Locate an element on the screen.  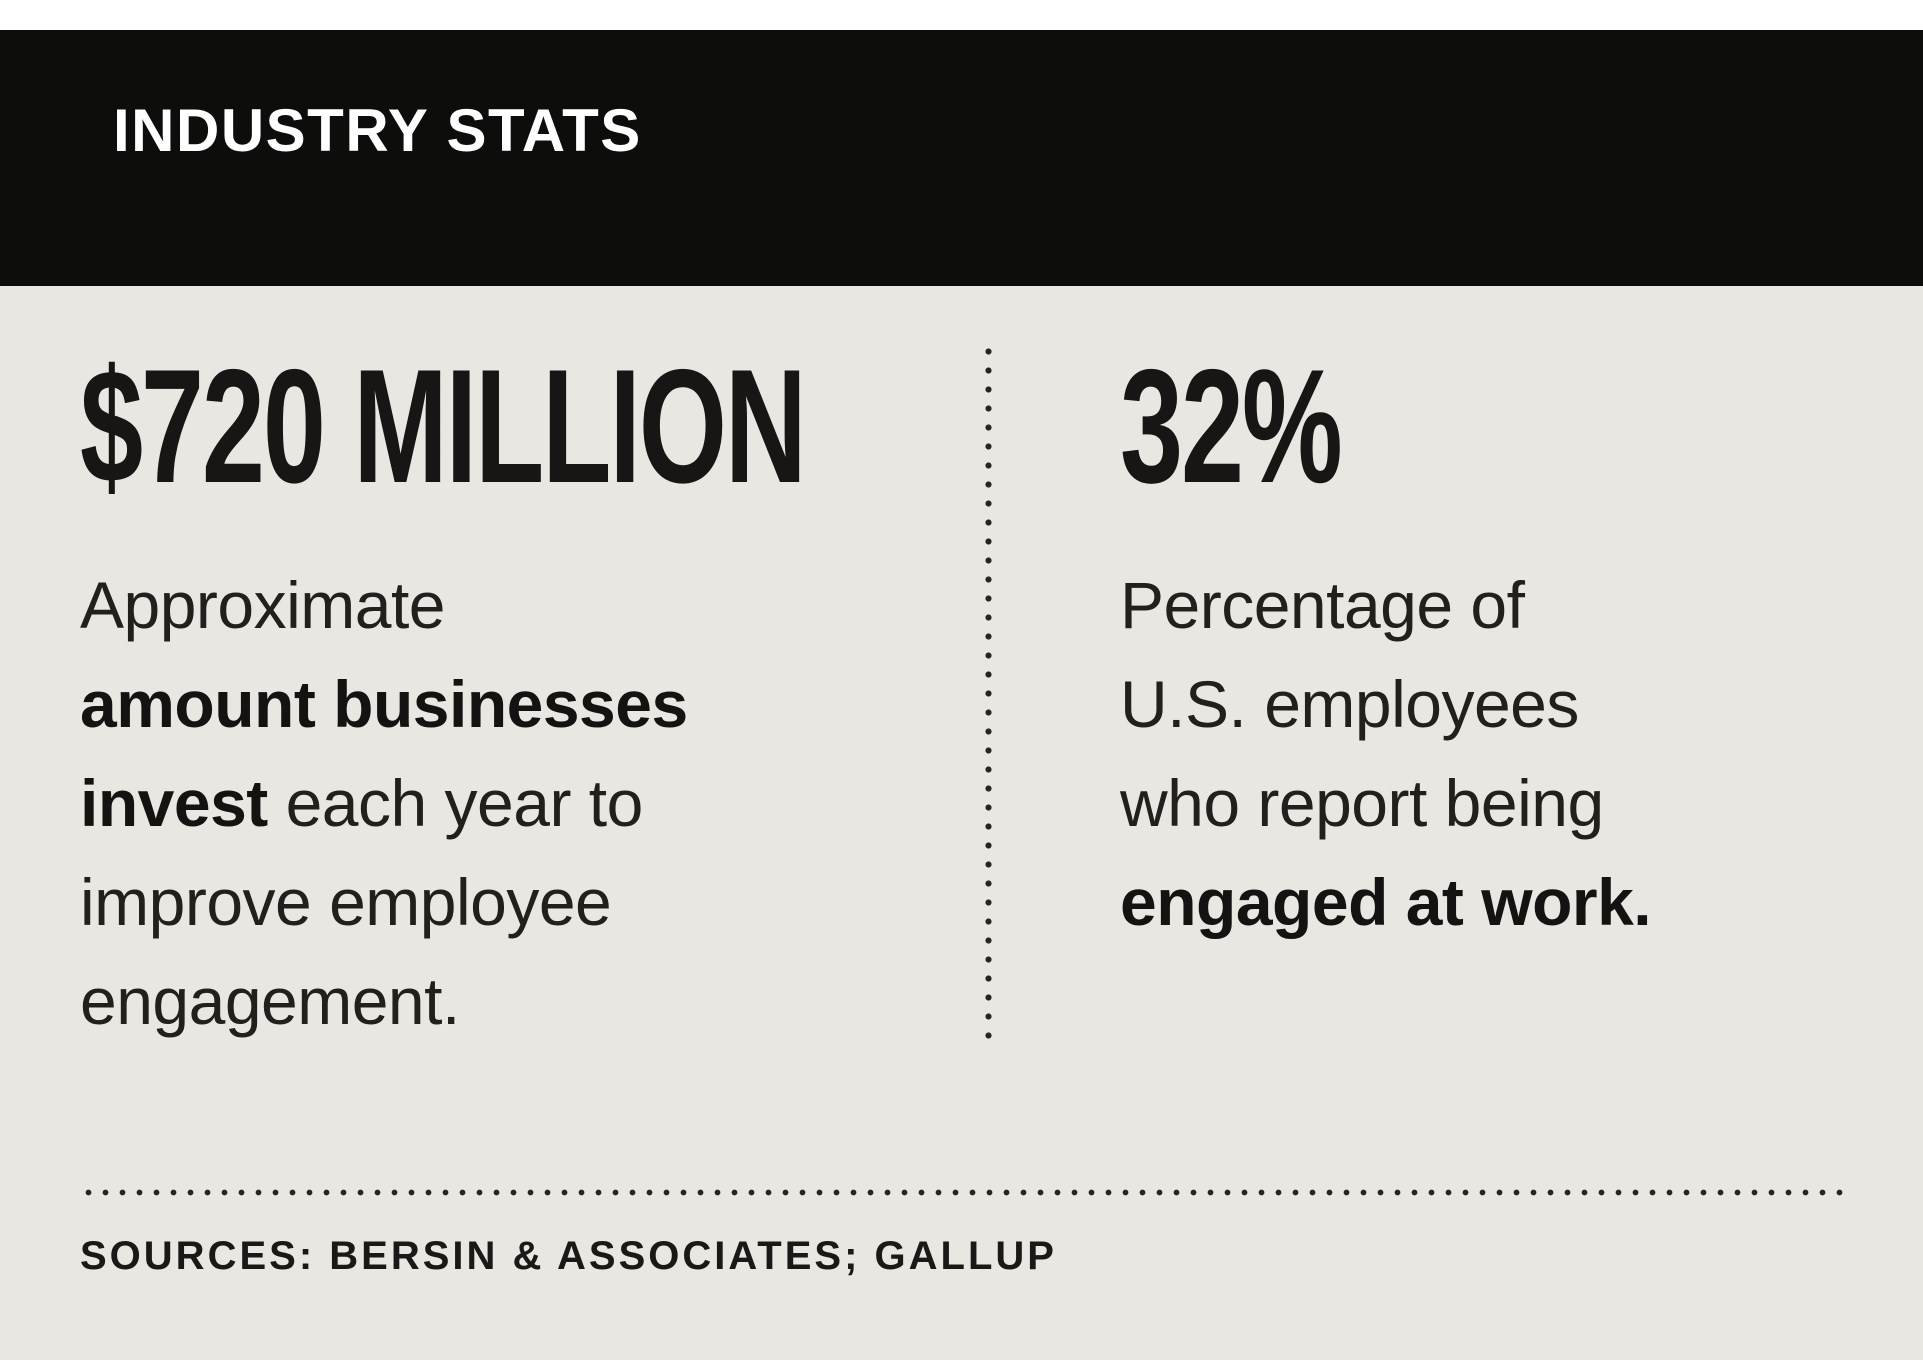
sources-line: SOURCES: BERSIN & ASSOCIATES; GALLUP is located at coordinates (568, 1256).